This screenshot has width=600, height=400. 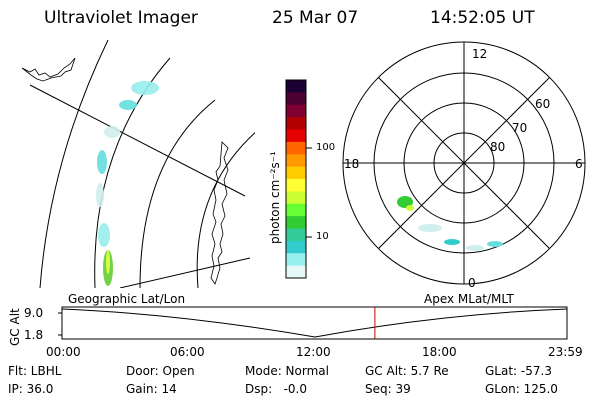 What do you see at coordinates (469, 299) in the screenshot?
I see `timeline-right-title: Apex MLat/MLT` at bounding box center [469, 299].